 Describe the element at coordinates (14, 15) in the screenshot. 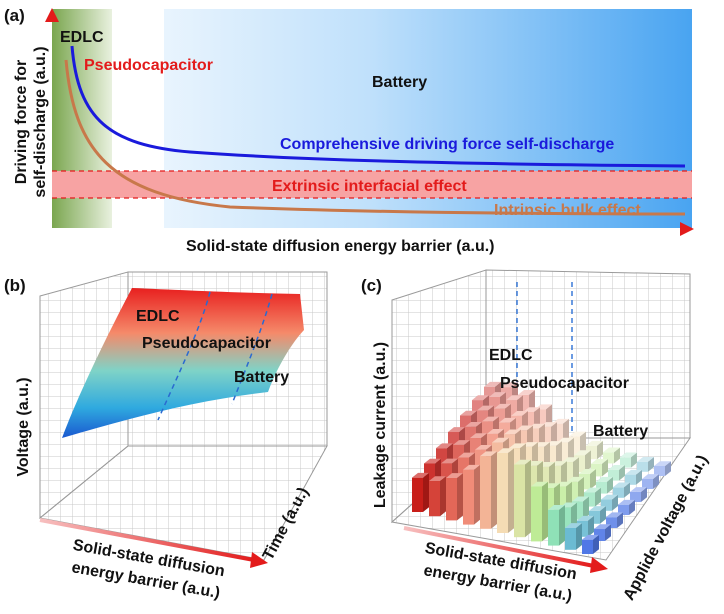

I see `panel-a-tag: (a)` at that location.